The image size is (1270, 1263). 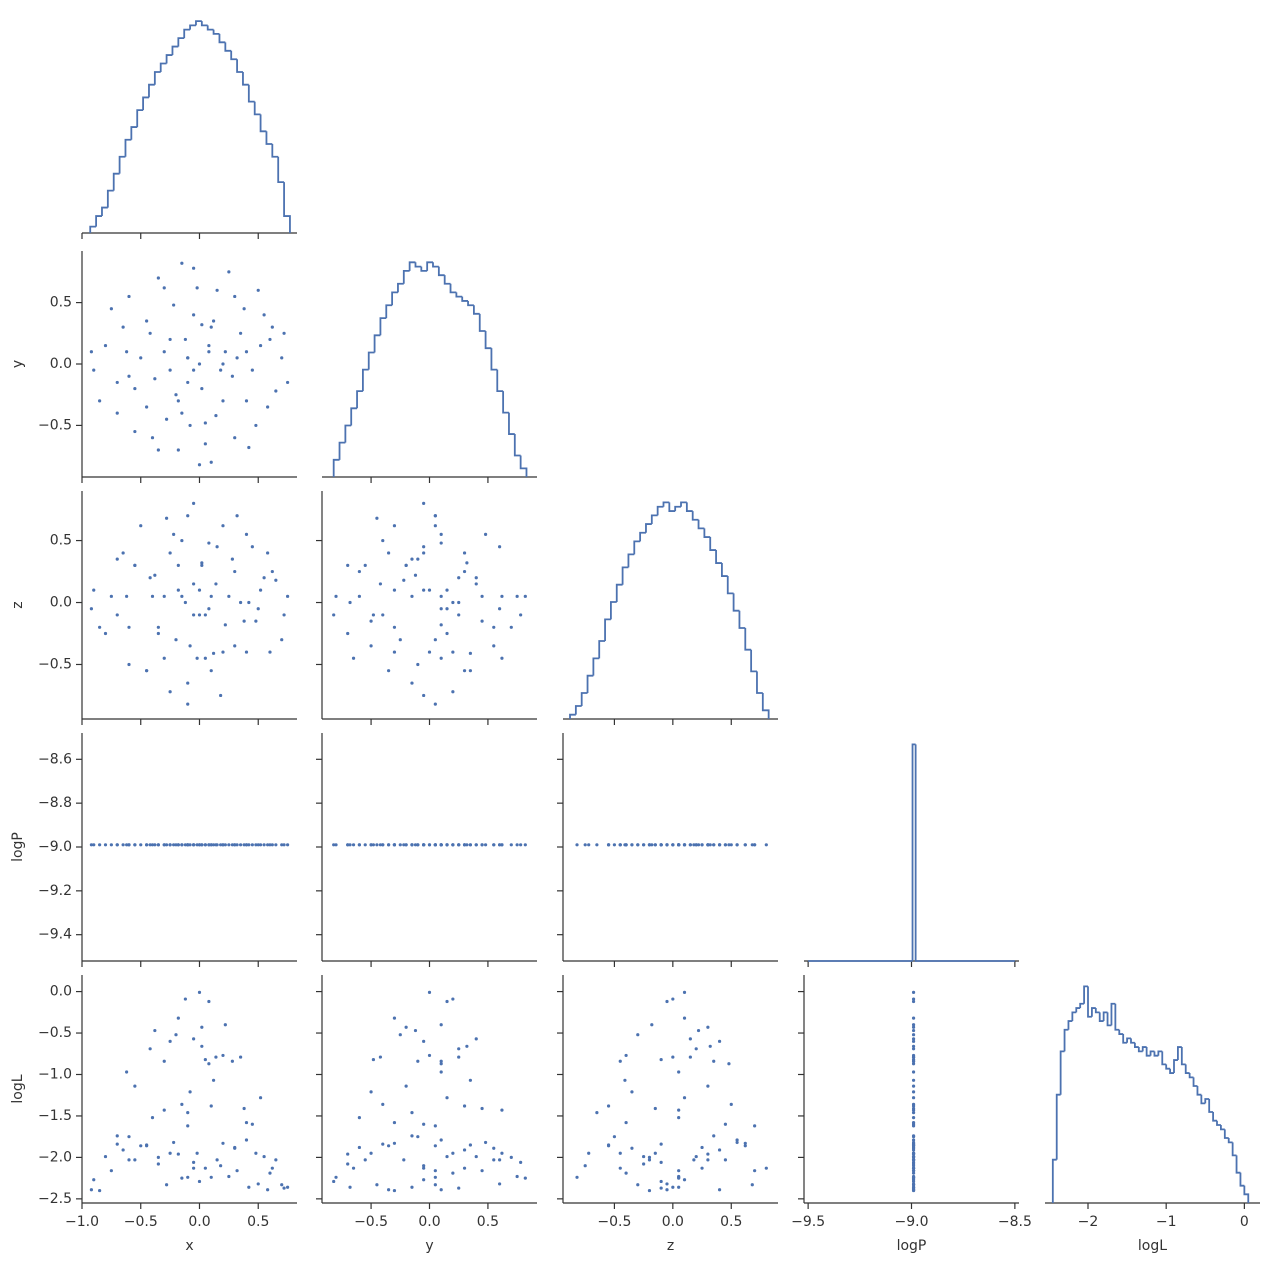 I want to click on x-tick-label: 0.5, so click(x=258, y=1222).